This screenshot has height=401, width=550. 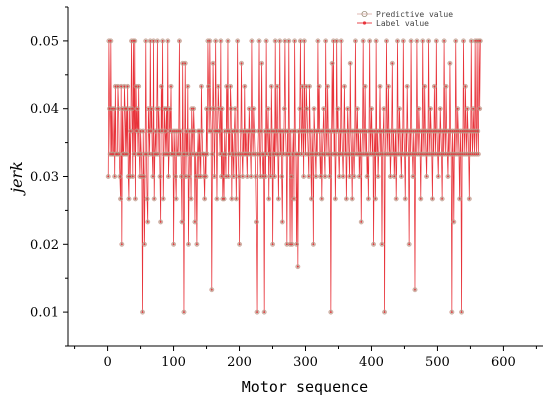 I want to click on y-tick-label: 0.05, so click(x=44, y=41).